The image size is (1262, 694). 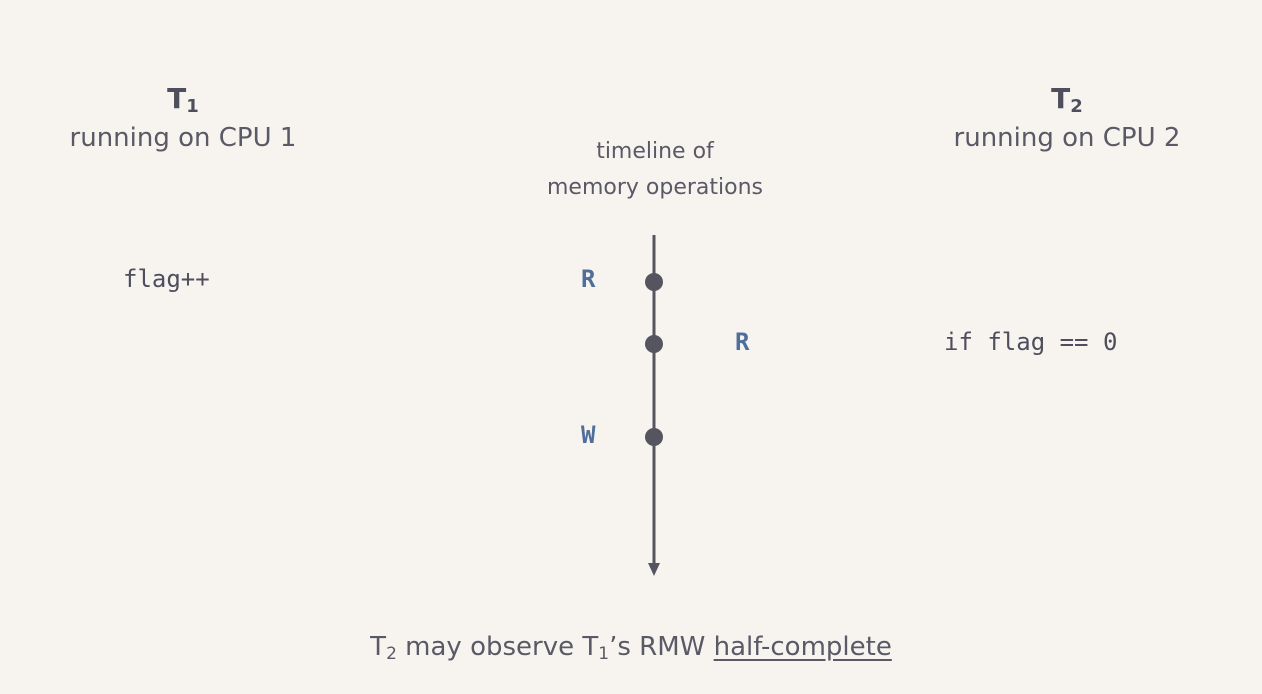 What do you see at coordinates (654, 187) in the screenshot?
I see `timeline-label-line2: memory operations` at bounding box center [654, 187].